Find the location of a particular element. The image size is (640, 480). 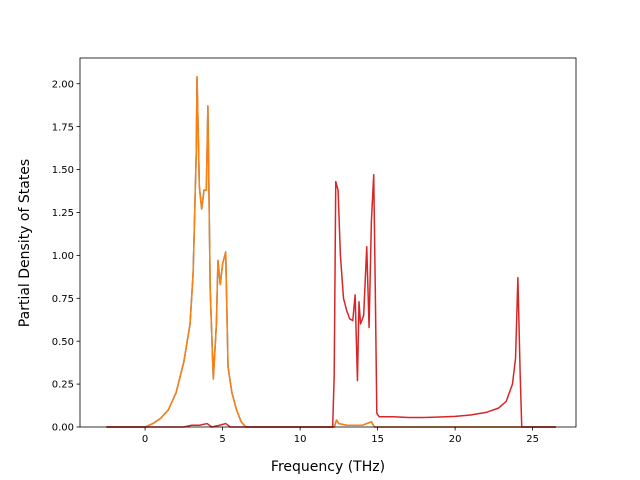

y-tick-label: 0.25 is located at coordinates (63, 385).